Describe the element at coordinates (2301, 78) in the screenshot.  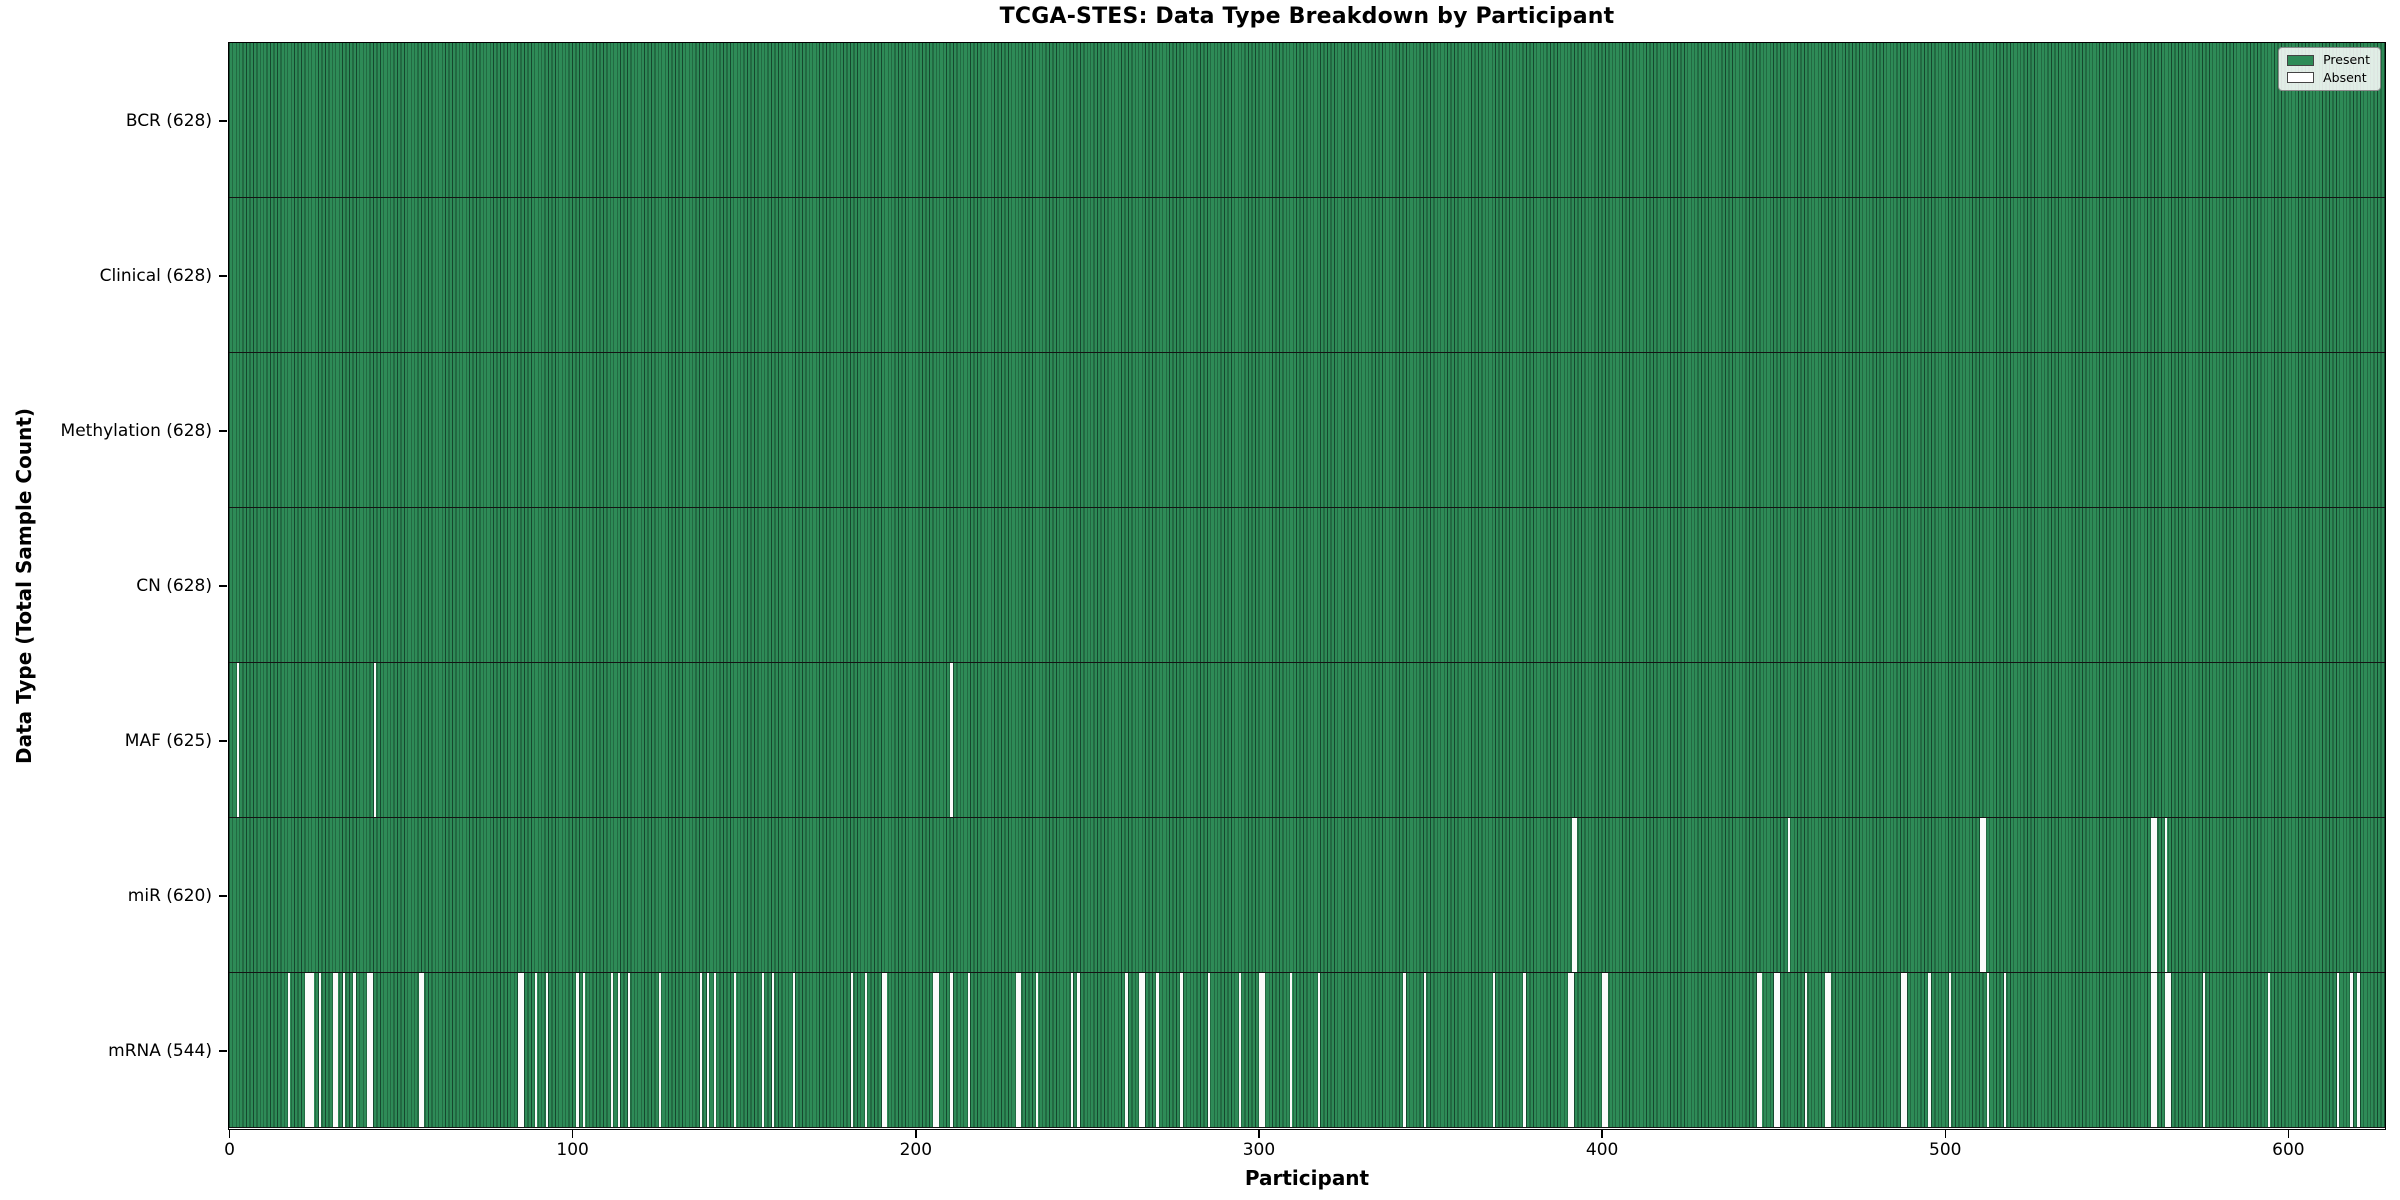
I see `legend-swatch-absent` at that location.